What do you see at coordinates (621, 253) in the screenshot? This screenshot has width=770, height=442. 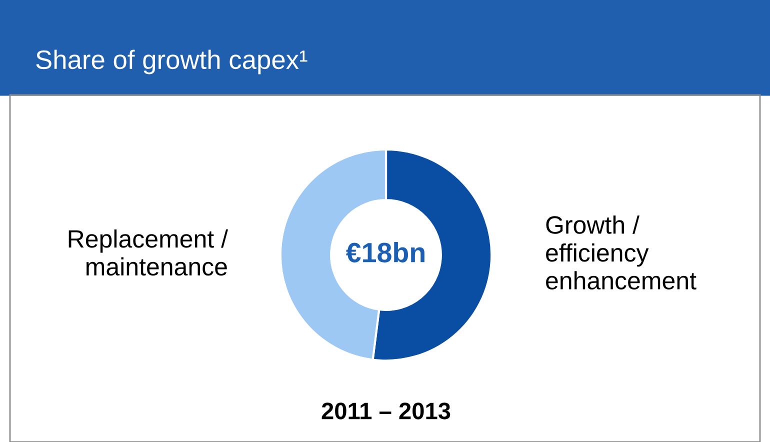 I see `slice-label: Growth / efficiency enhancement` at bounding box center [621, 253].